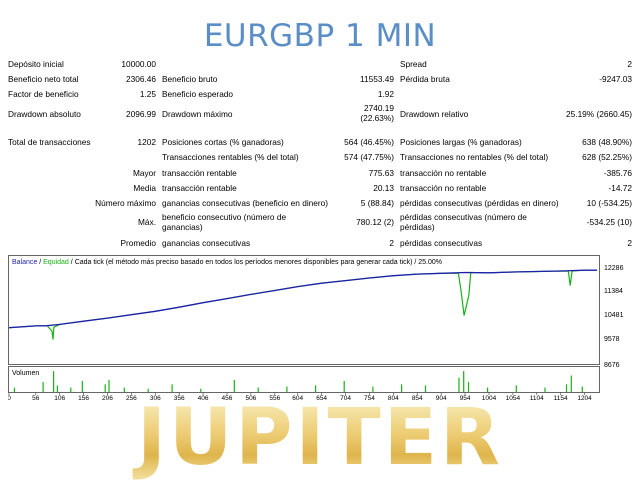 Image resolution: width=640 pixels, height=483 pixels. What do you see at coordinates (615, 79) in the screenshot?
I see `gross-loss-value: -9247.03` at bounding box center [615, 79].